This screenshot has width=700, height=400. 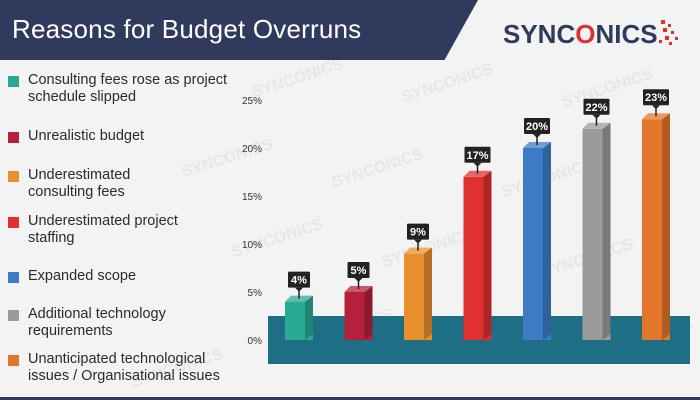 I want to click on logo-graphic: SYNCONICS, so click(x=590, y=34).